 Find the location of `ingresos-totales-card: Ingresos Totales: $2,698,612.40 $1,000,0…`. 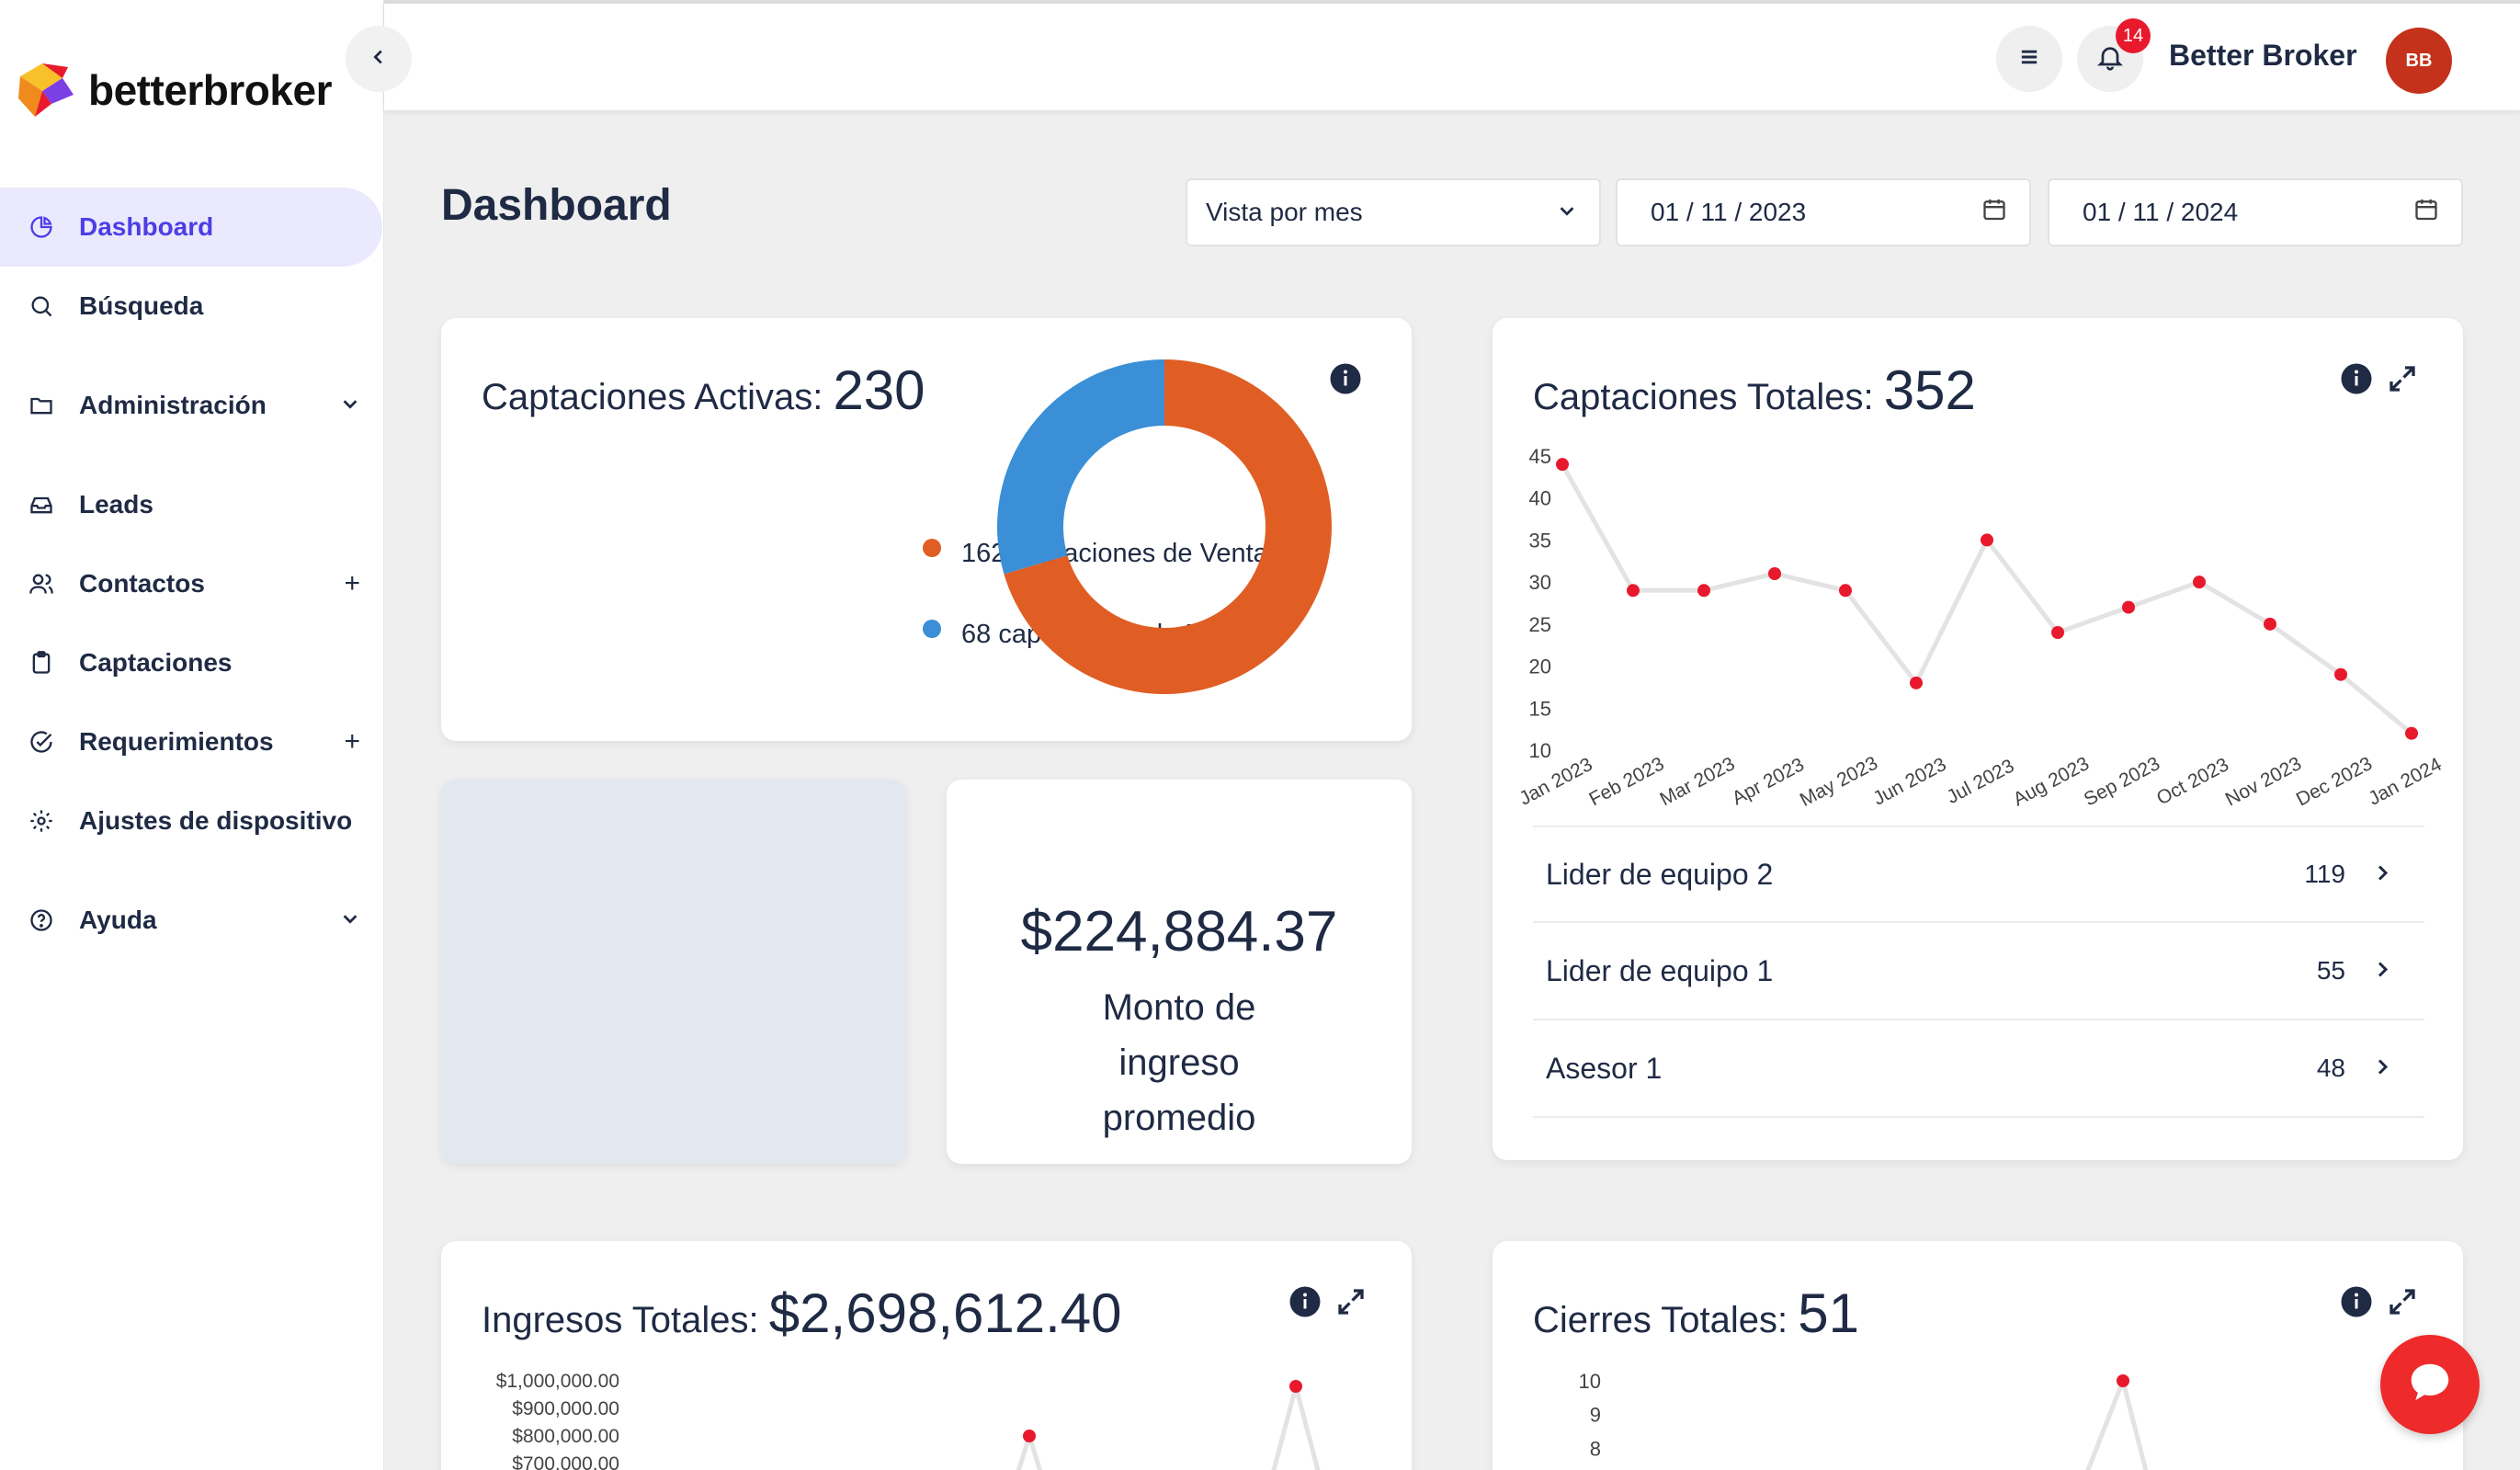

ingresos-totales-card: Ingresos Totales: $2,698,612.40 $1,000,0… is located at coordinates (926, 1355).